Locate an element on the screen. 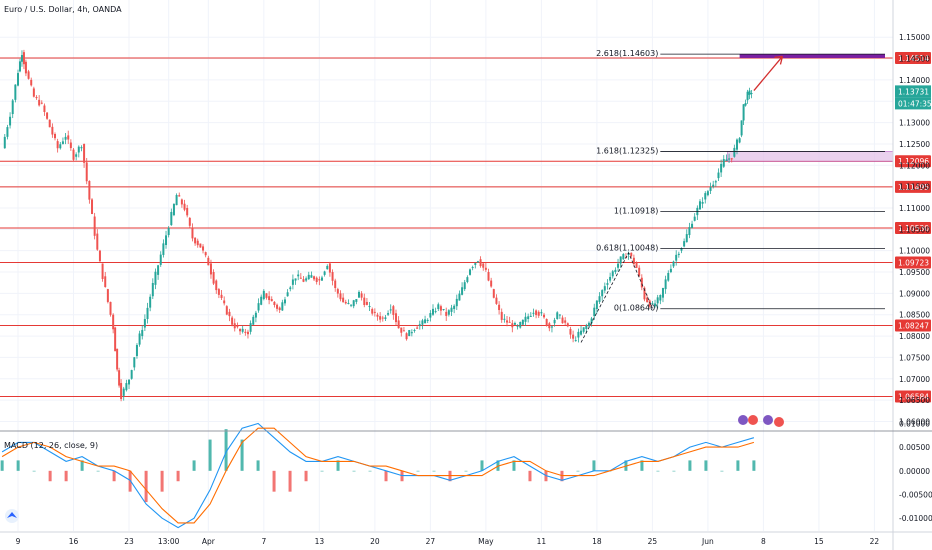  price-tick-label: 1.06500 is located at coordinates (914, 400).